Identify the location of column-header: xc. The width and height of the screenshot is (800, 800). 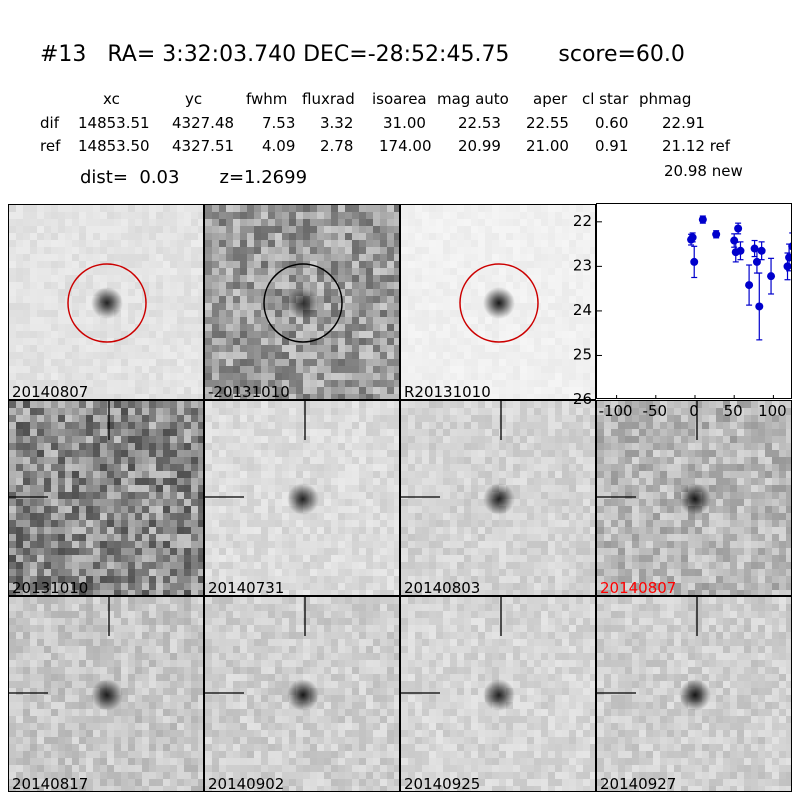
(111, 99).